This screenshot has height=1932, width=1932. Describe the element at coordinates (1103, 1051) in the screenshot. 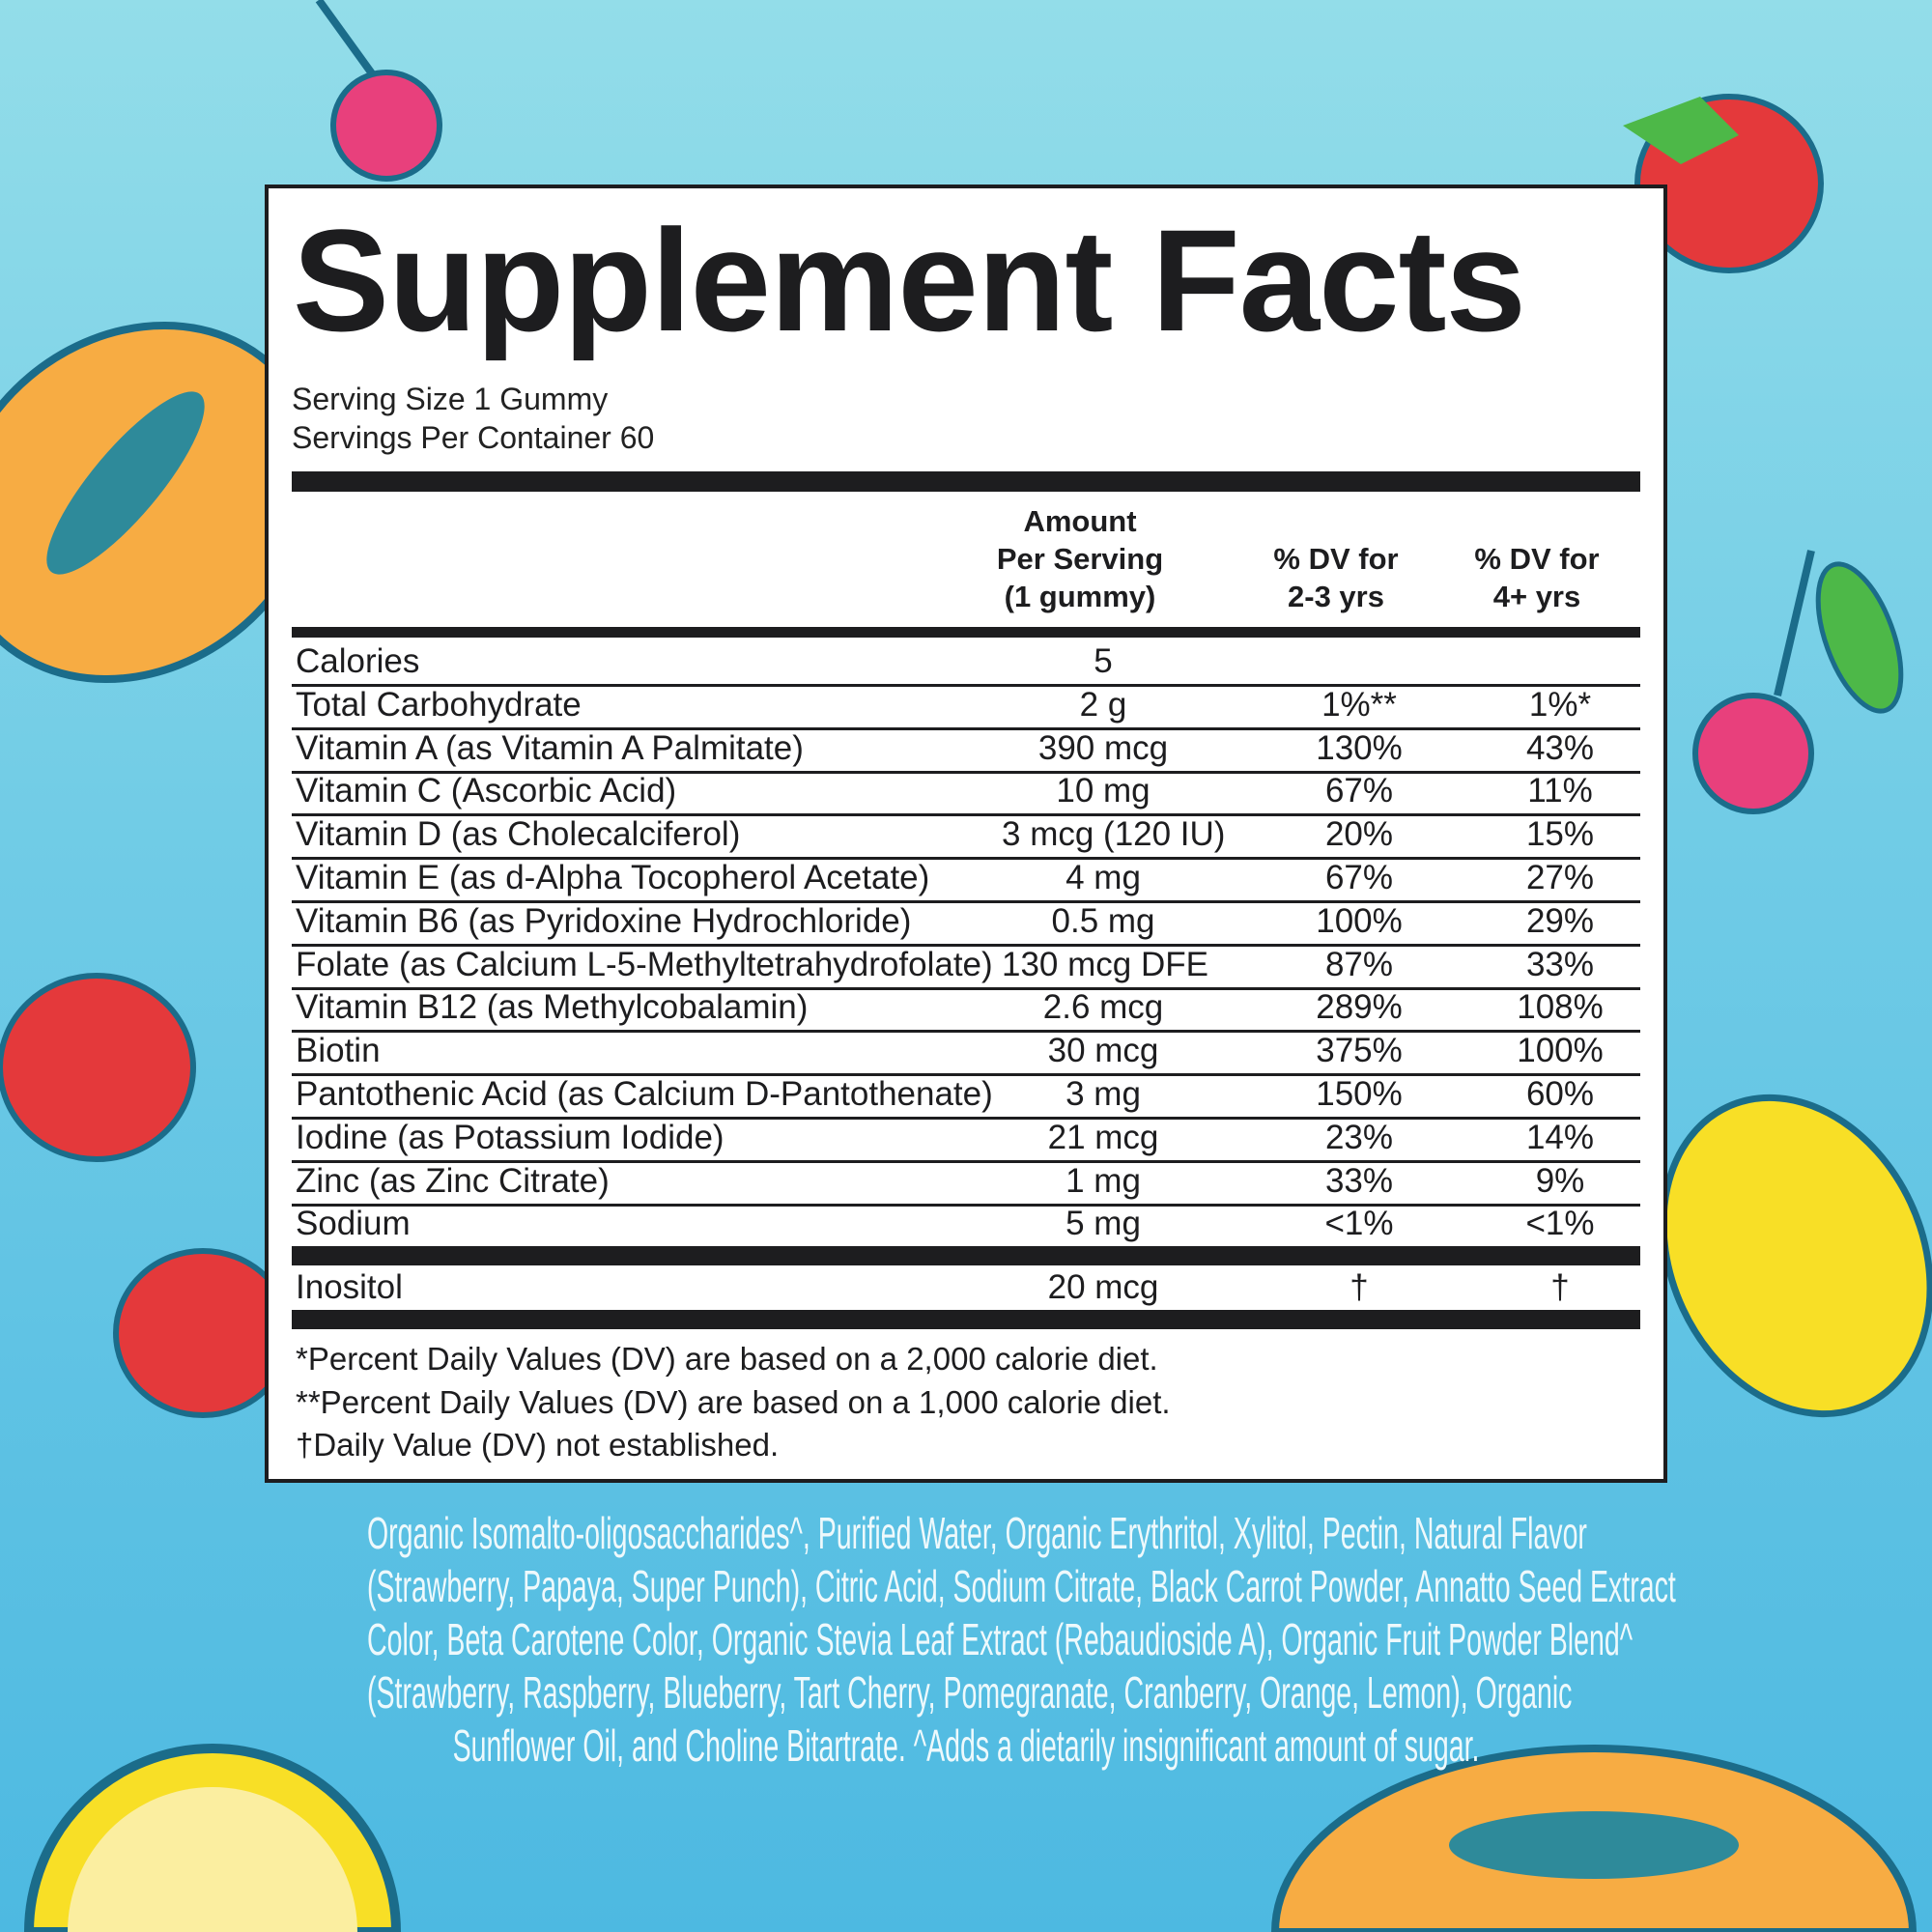

I see `nutrient-amount: 30 mcg` at that location.